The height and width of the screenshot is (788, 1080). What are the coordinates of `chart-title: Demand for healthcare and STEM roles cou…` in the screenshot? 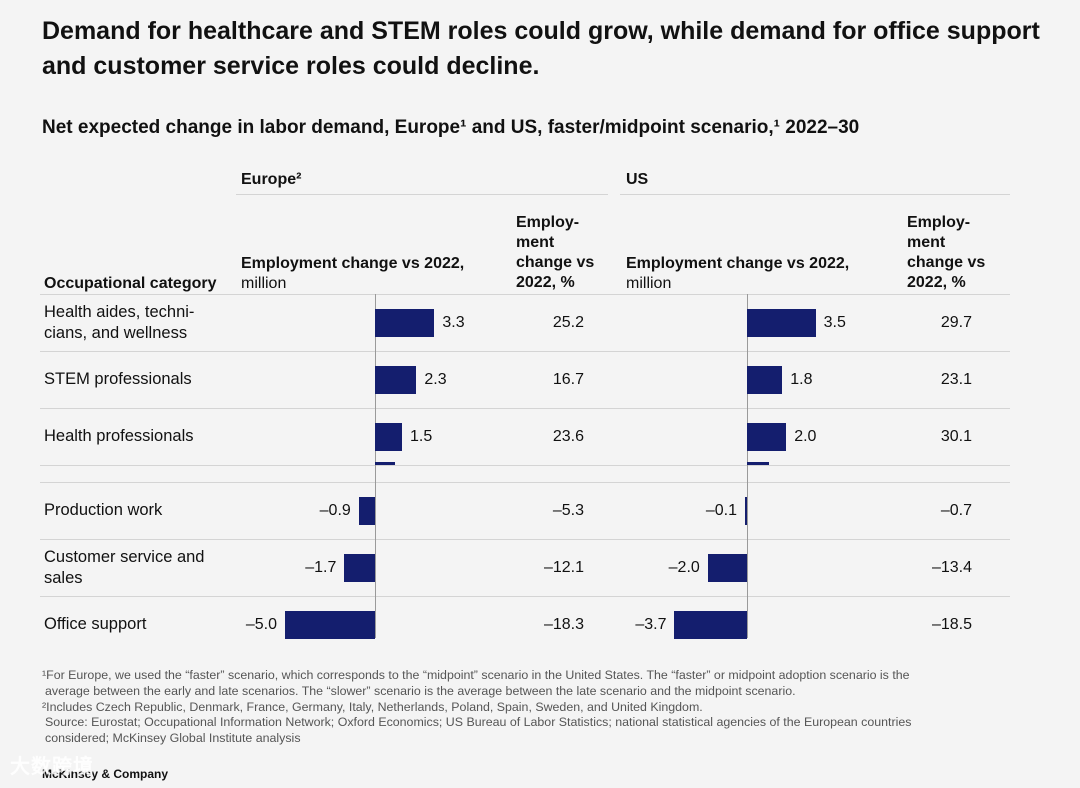 It's located at (541, 48).